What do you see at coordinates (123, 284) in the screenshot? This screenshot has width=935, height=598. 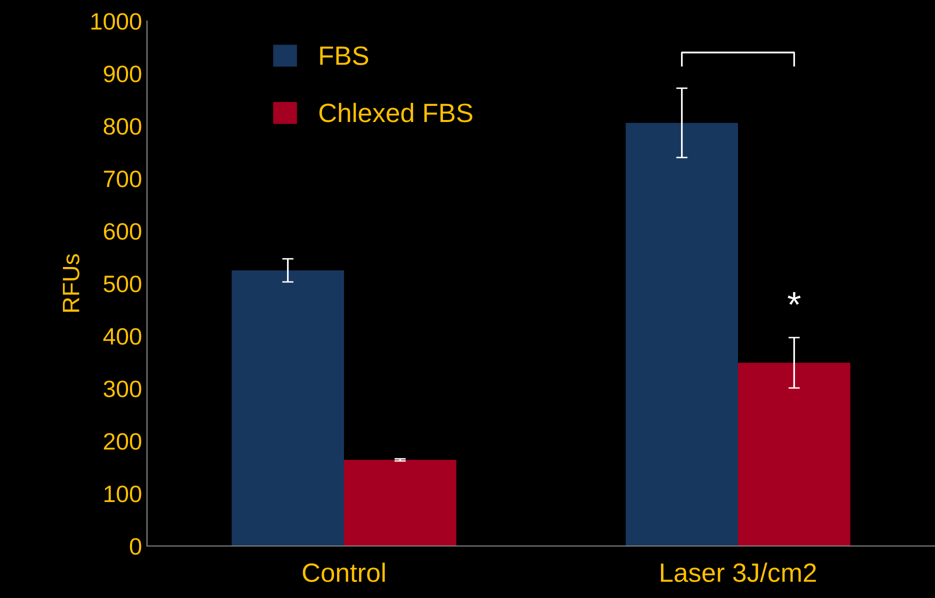 I see `y-tick-label: 500` at bounding box center [123, 284].